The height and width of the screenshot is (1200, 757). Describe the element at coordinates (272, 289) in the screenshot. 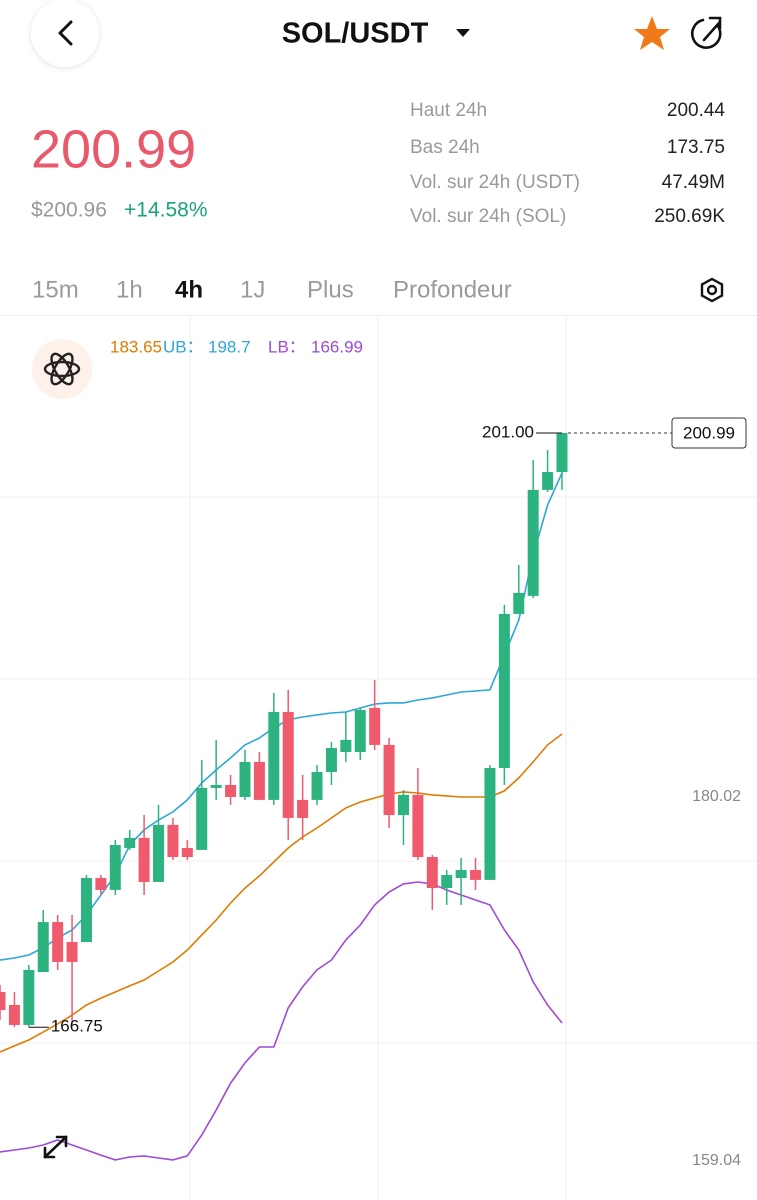

I see `interval-tabs: 15m 1h 4h 1J Plus Profondeur` at that location.